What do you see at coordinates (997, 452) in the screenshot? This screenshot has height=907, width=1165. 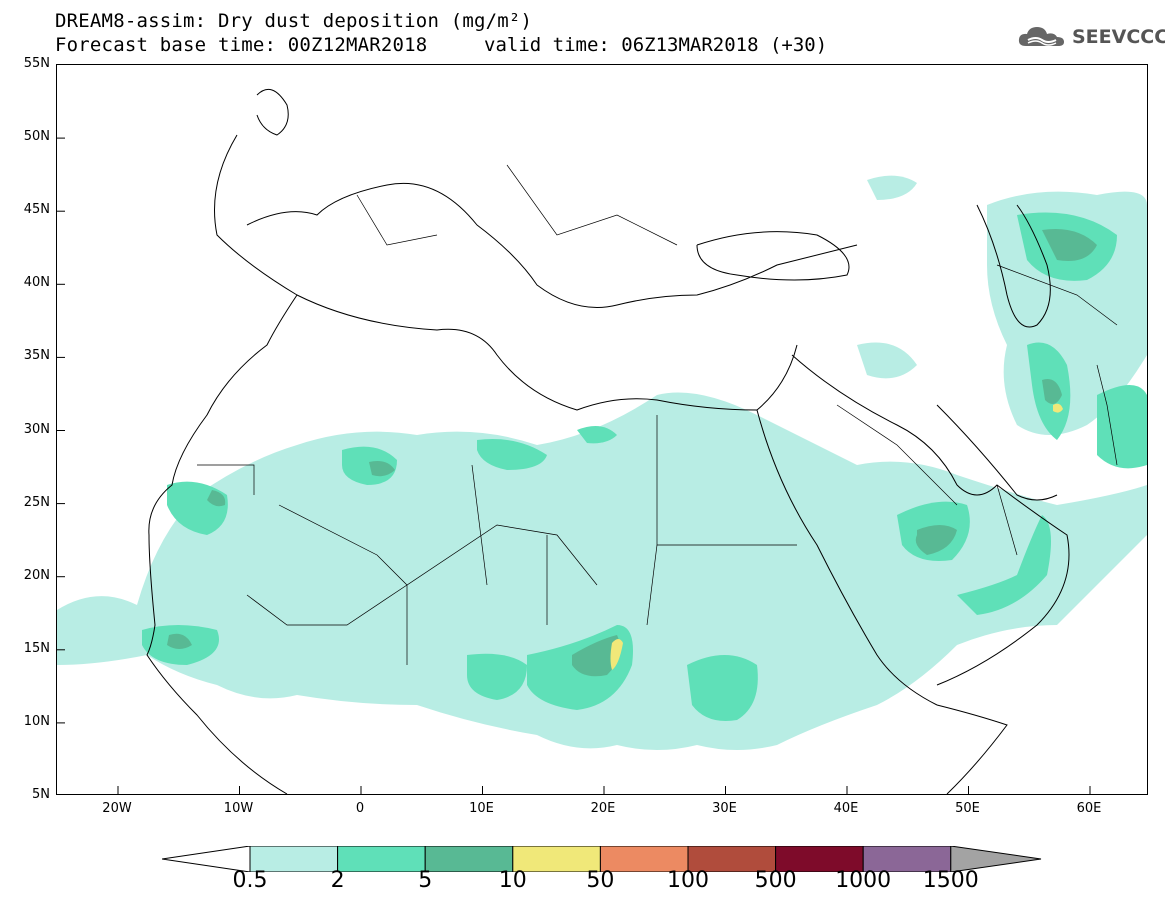 I see `coast-persian-gulf` at bounding box center [997, 452].